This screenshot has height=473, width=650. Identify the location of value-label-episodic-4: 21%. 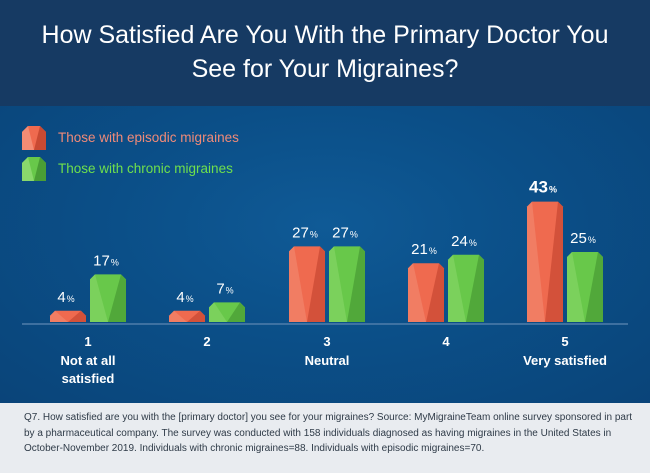
(424, 249).